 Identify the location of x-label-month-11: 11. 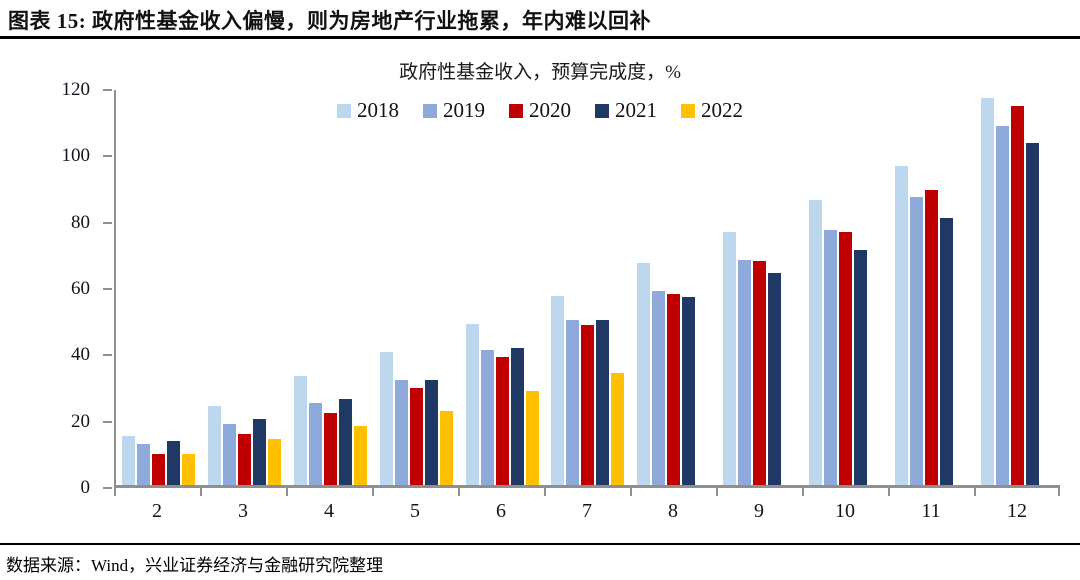
(931, 511).